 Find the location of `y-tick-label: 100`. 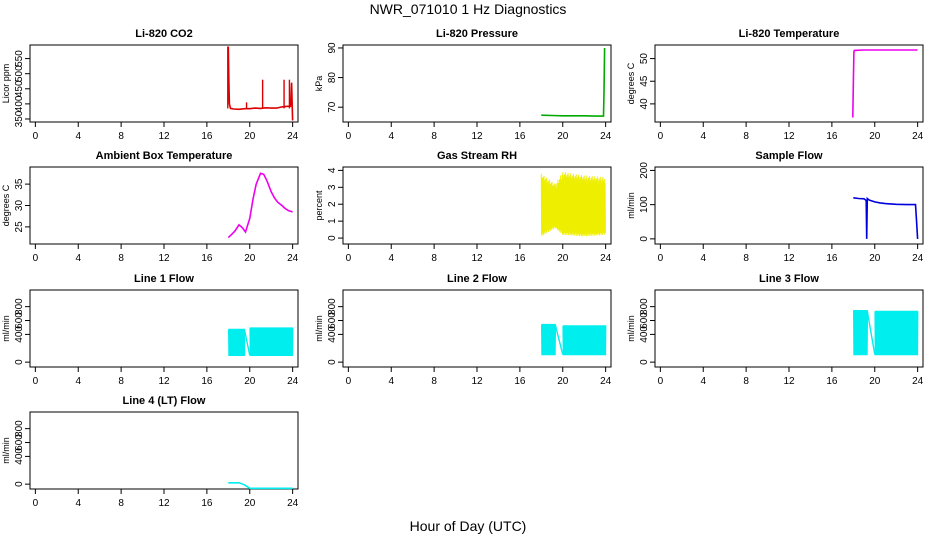

y-tick-label: 100 is located at coordinates (644, 204).